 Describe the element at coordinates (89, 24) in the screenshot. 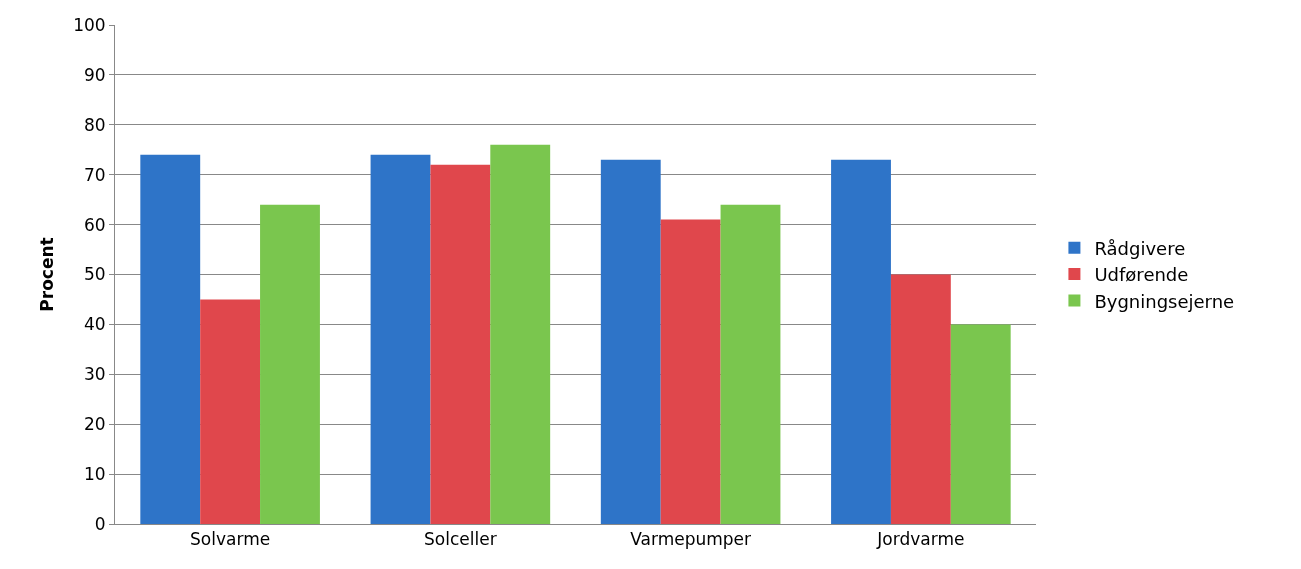

I see `y-tick-label: 100` at that location.